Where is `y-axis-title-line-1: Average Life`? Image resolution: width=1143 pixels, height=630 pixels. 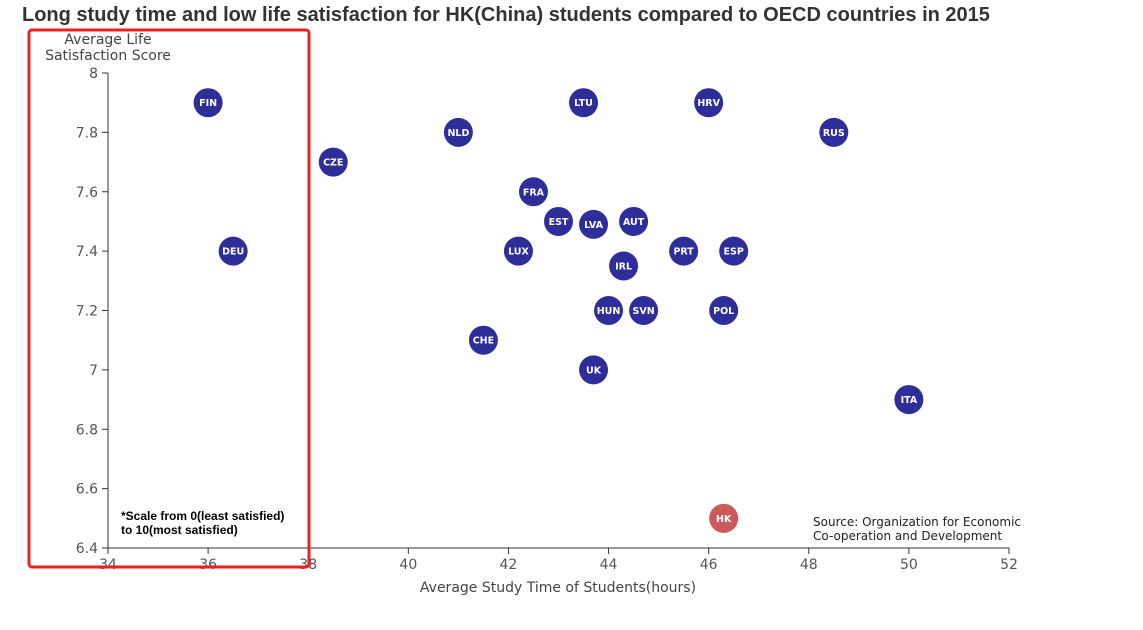 y-axis-title-line-1: Average Life is located at coordinates (107, 40).